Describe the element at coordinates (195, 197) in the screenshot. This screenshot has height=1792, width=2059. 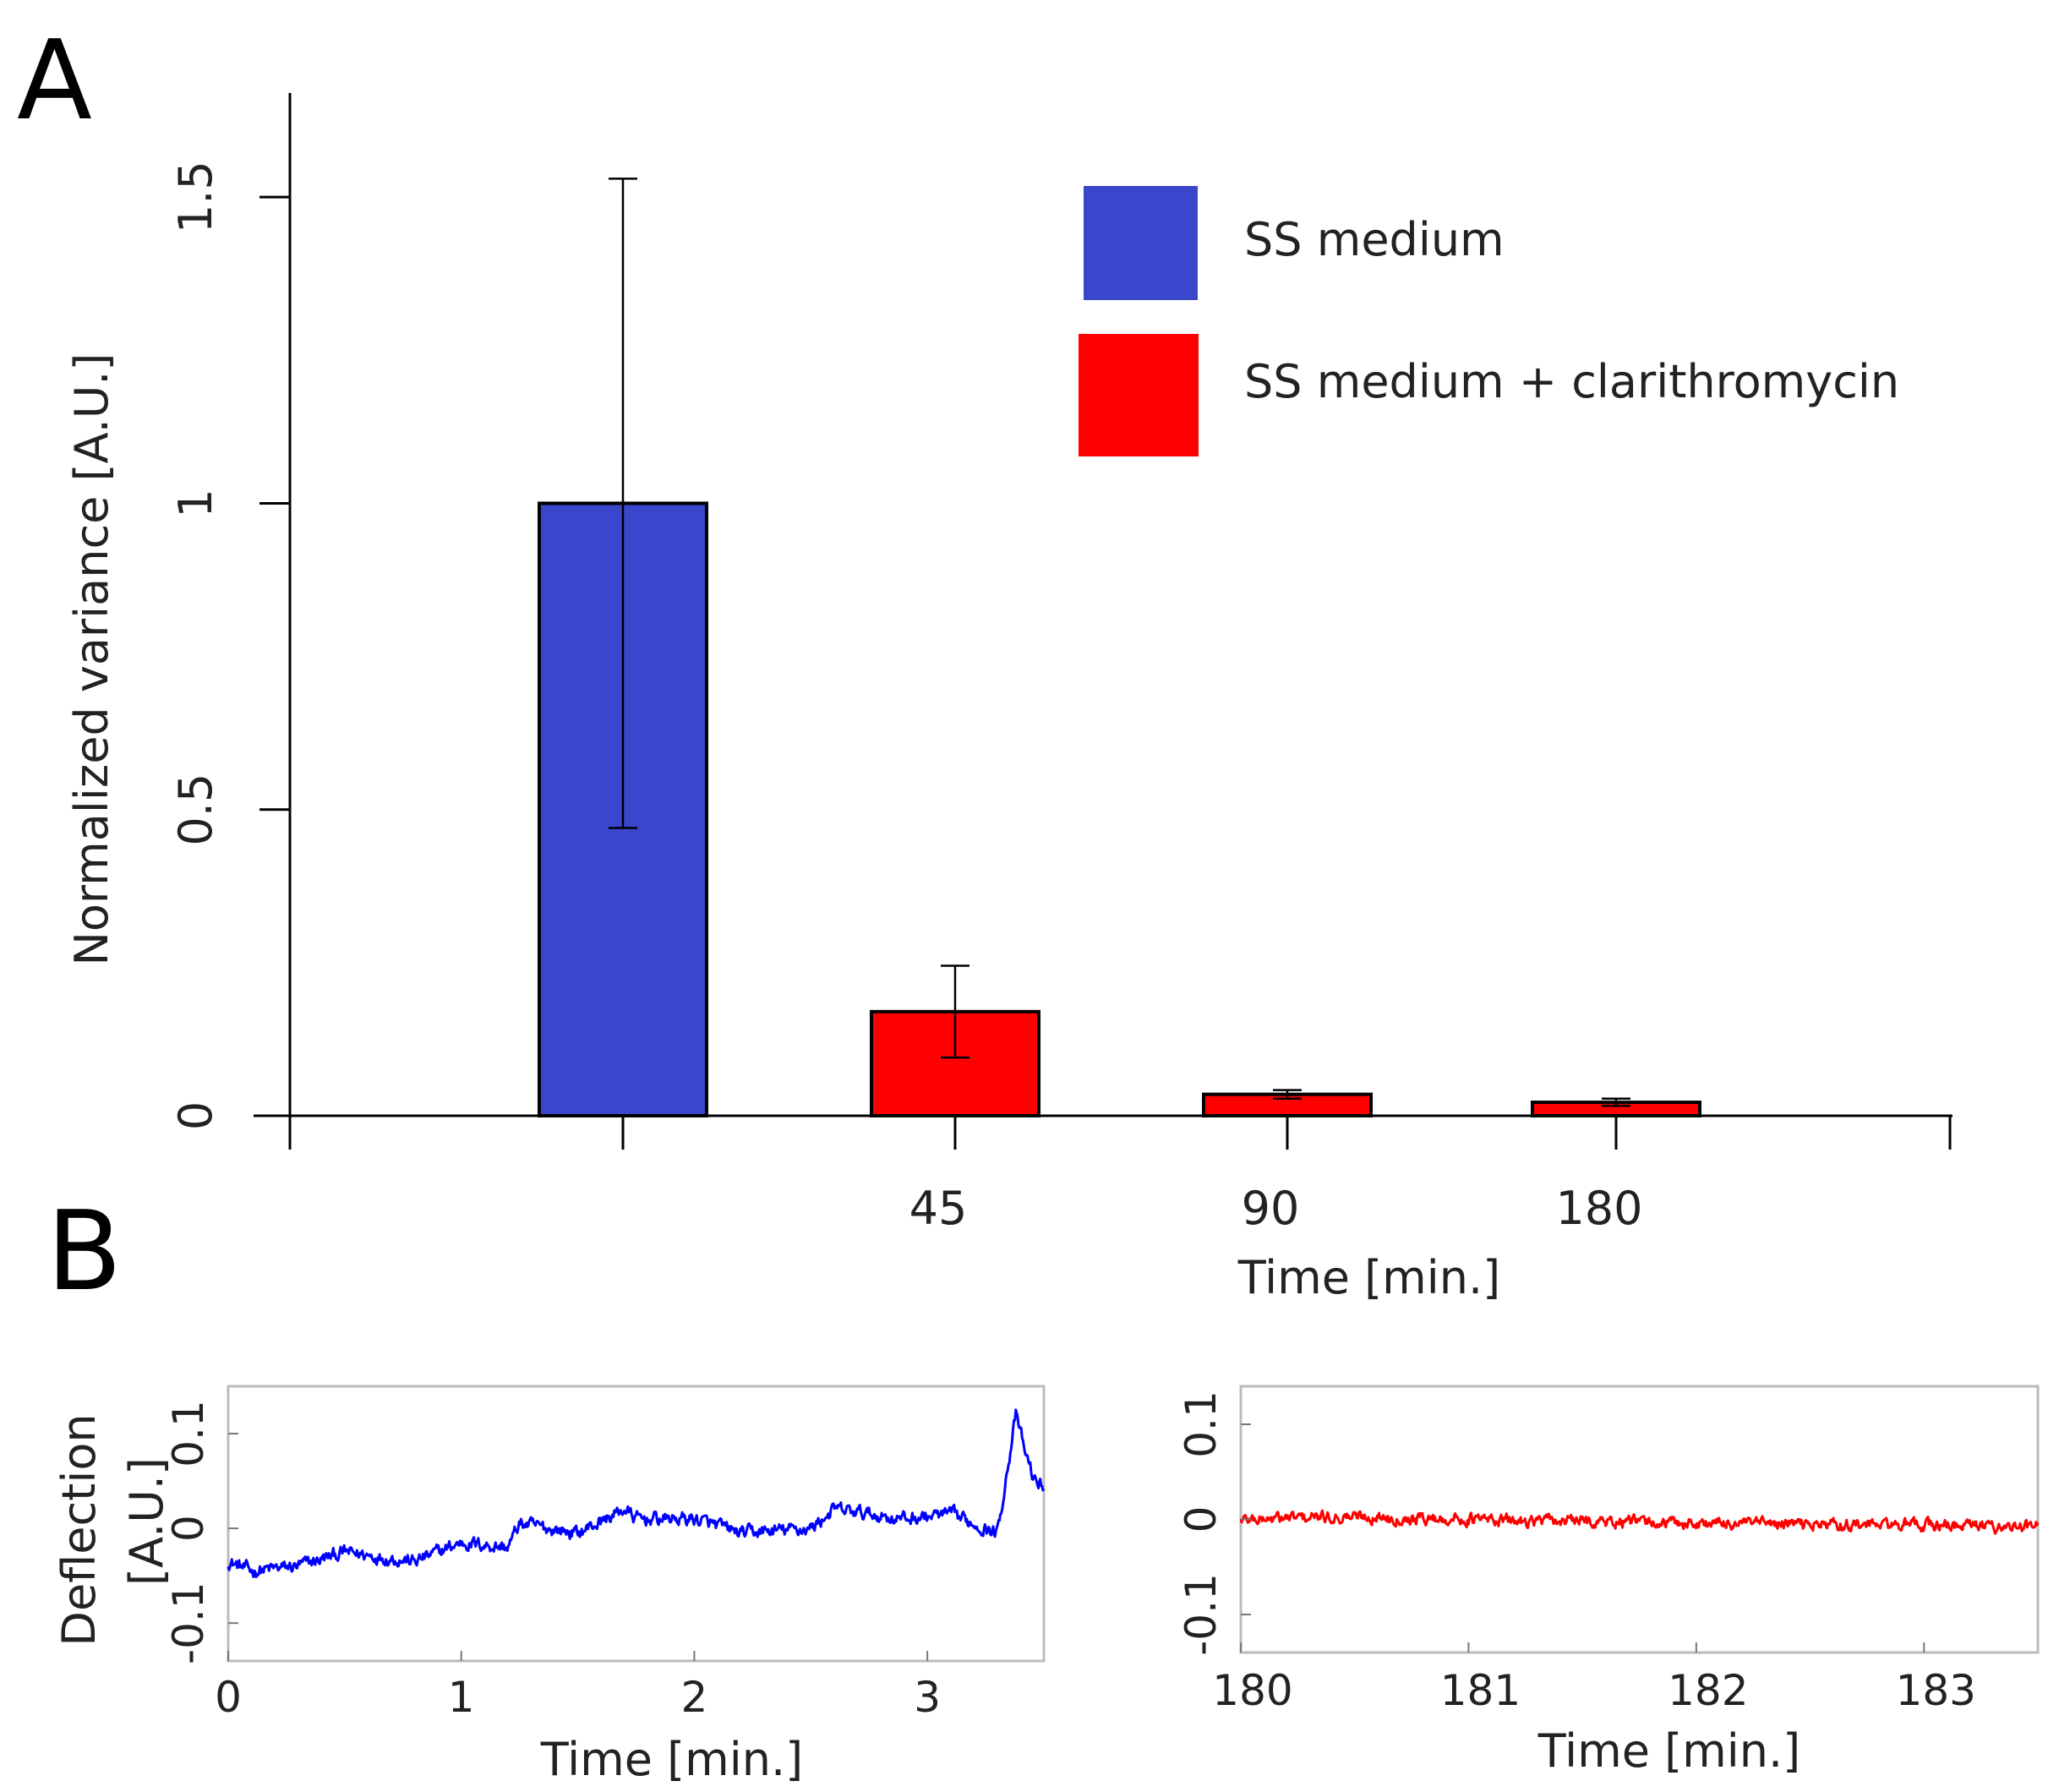
I see `y-tick-label: 1.5` at that location.